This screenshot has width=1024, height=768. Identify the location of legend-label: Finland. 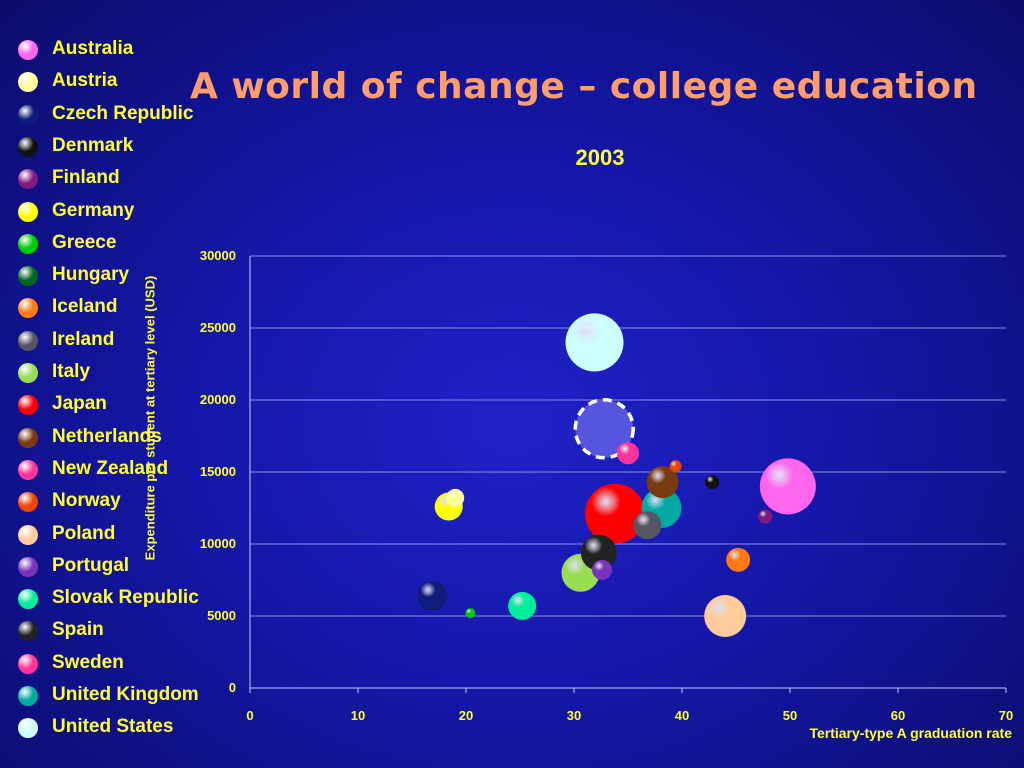
(86, 178).